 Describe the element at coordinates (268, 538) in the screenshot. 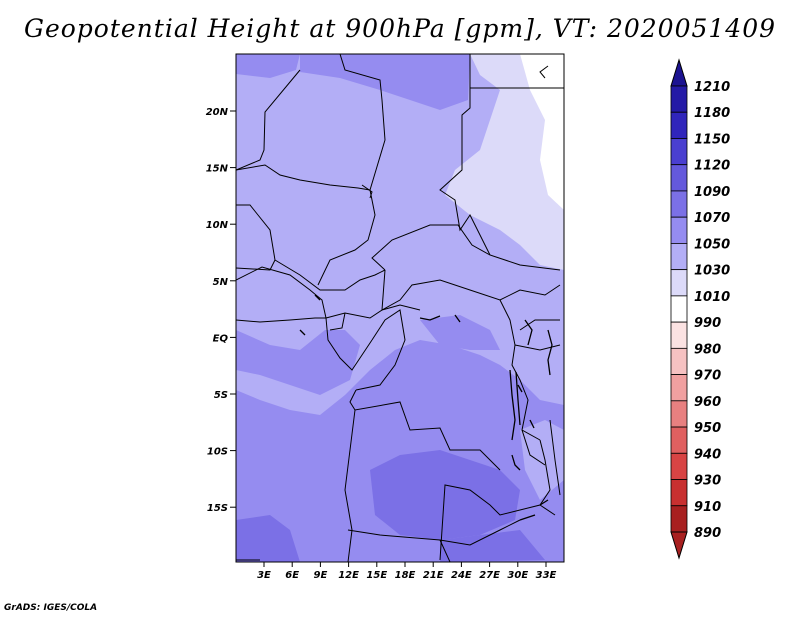

I see `field-southwest-deep` at that location.